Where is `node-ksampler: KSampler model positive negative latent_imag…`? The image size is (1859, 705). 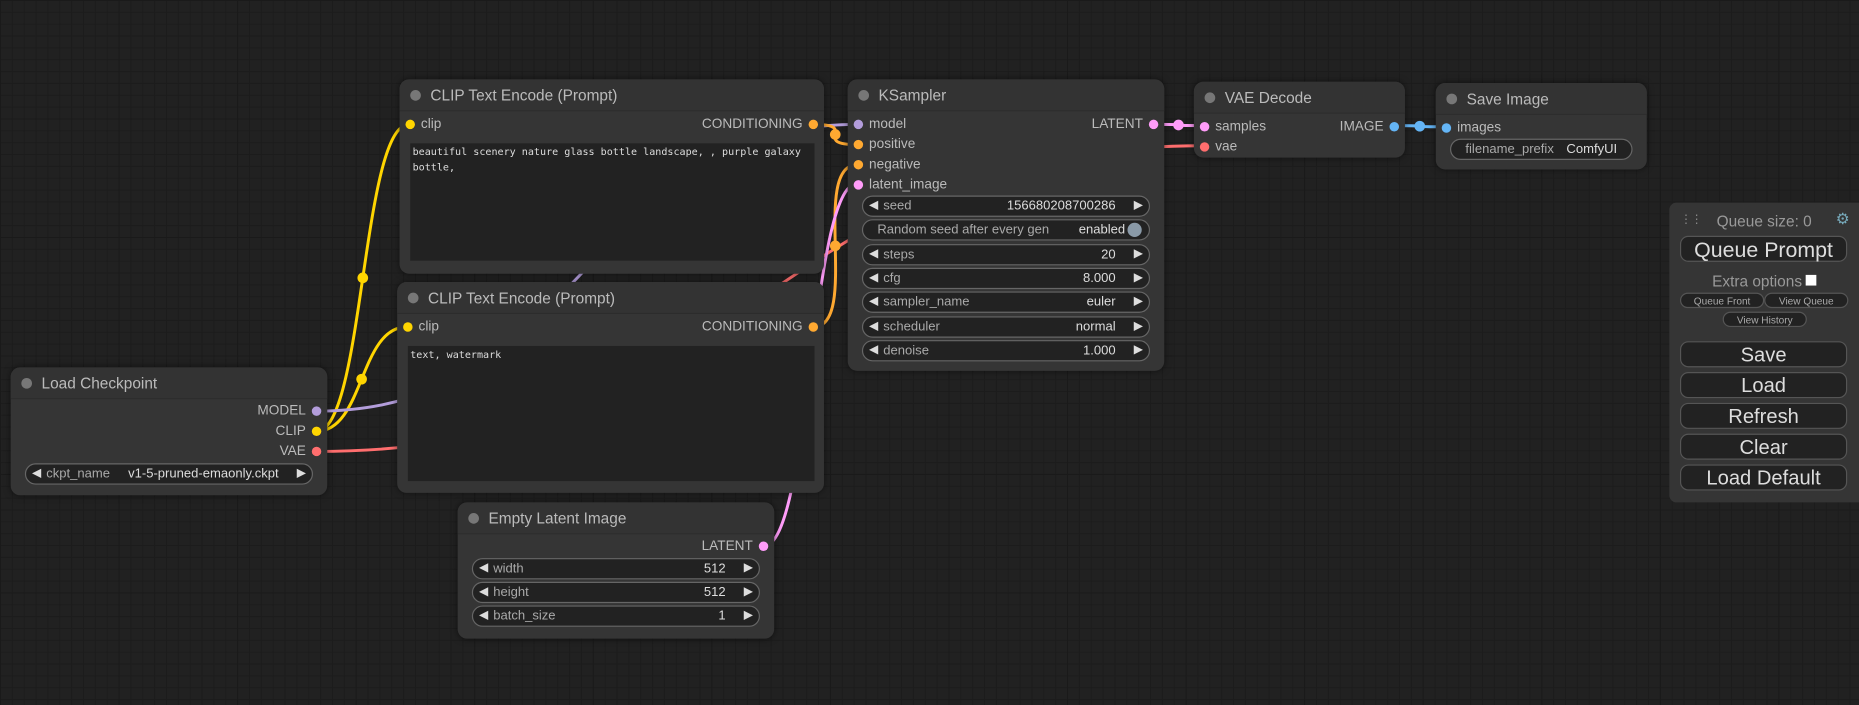 node-ksampler: KSampler model positive negative latent_imag… is located at coordinates (1006, 225).